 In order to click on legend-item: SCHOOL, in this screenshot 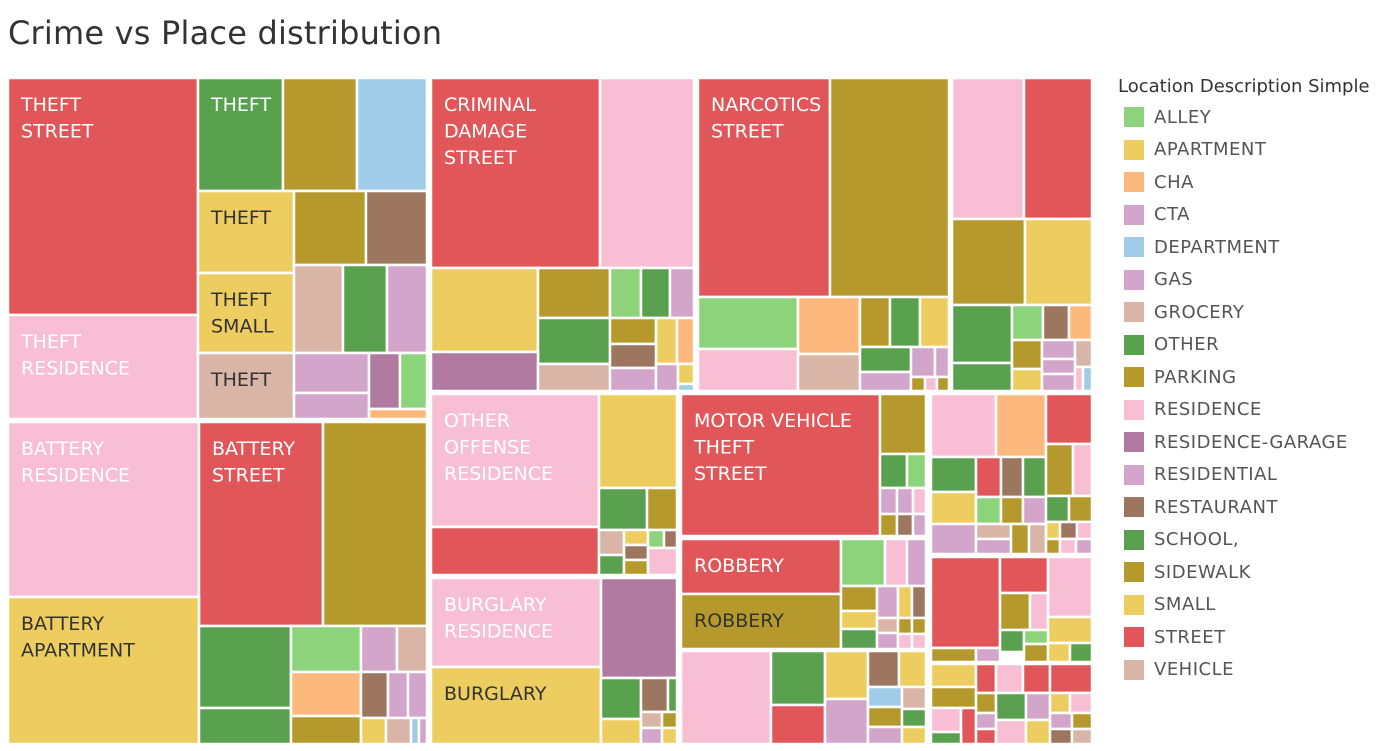, I will do `click(1248, 540)`.